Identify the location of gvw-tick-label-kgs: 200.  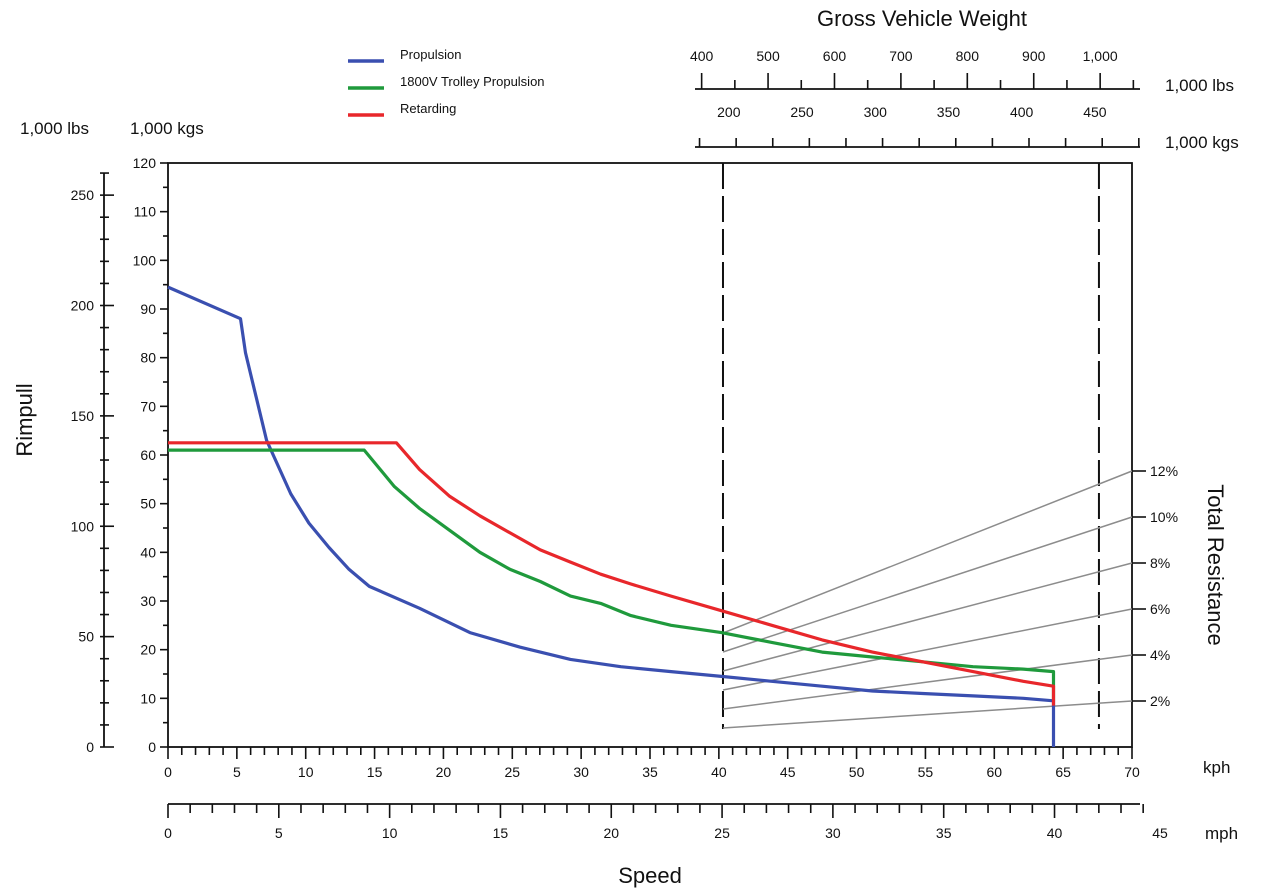
(729, 112).